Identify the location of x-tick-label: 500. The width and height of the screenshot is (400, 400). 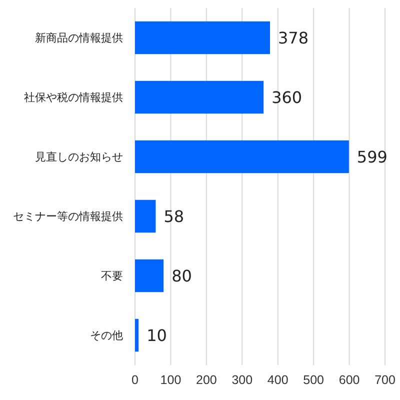
(313, 379).